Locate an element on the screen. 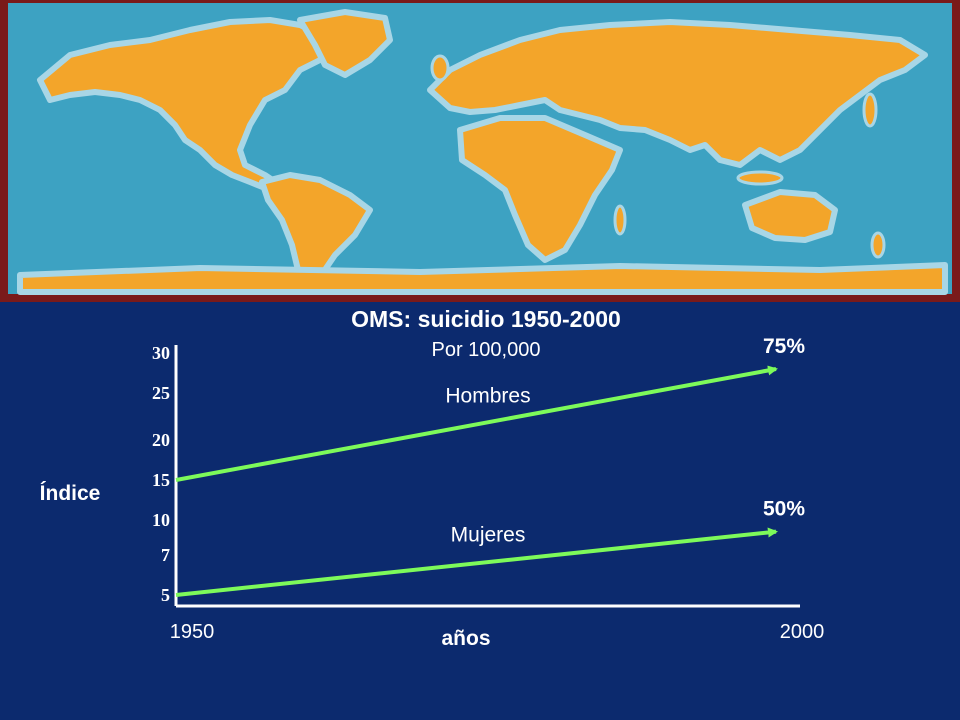  y-tick-labels: 30 25 20 15 10 7 5 is located at coordinates (161, 474).